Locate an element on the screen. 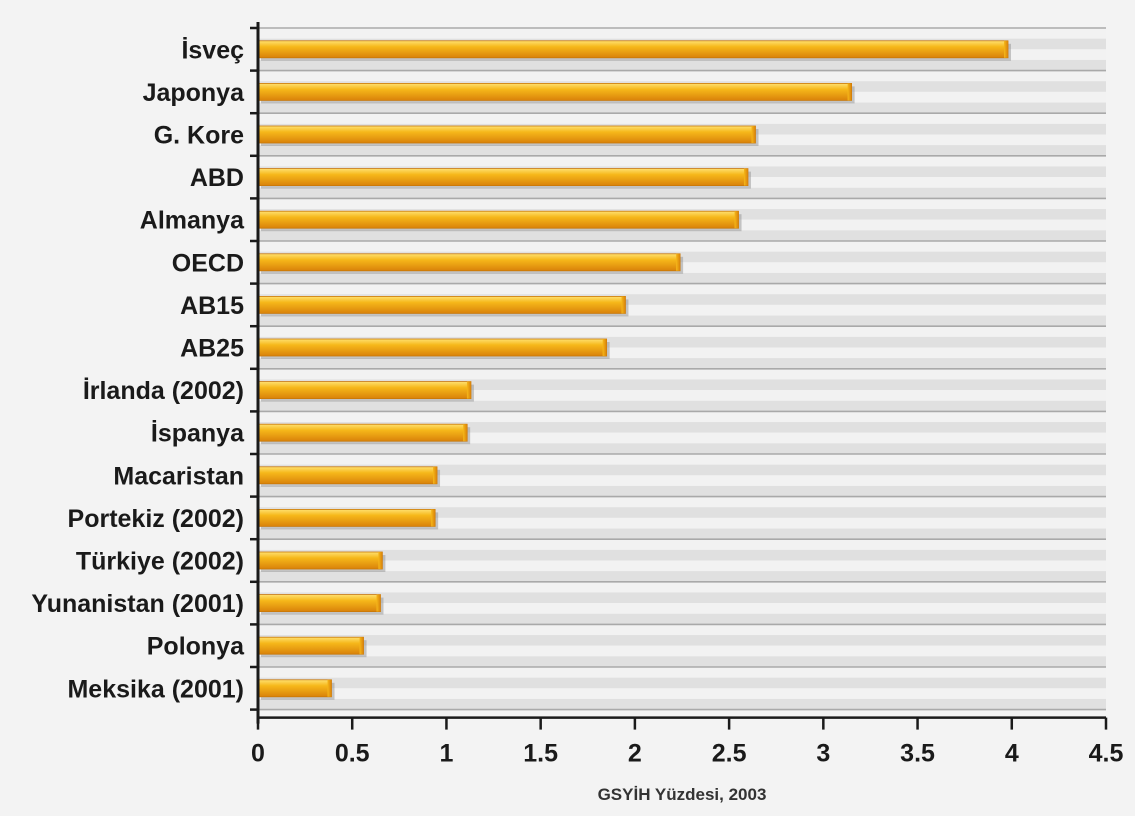 This screenshot has height=816, width=1135. category-label: OECD is located at coordinates (208, 263).